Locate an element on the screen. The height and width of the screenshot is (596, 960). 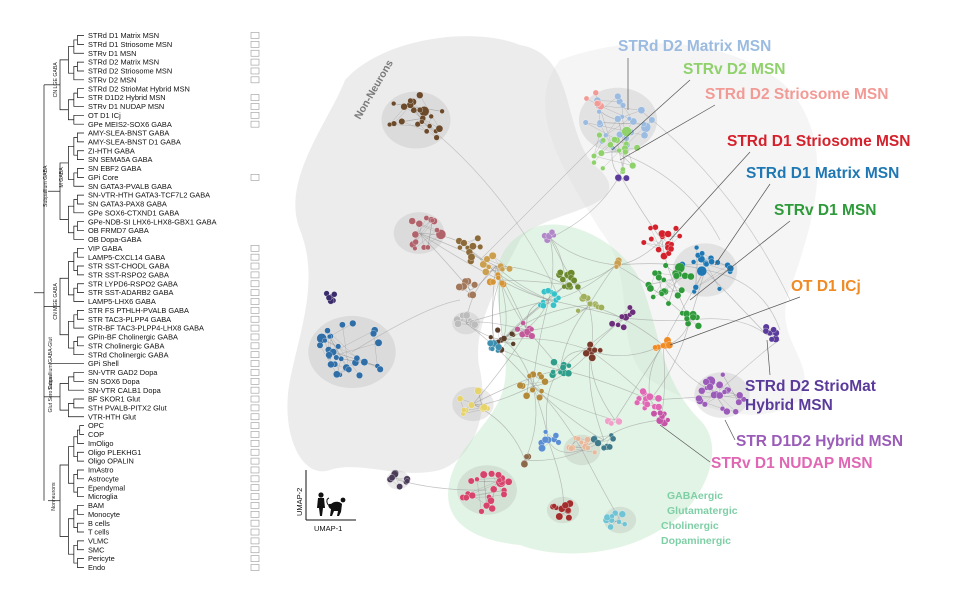
taxonomy-label: VTR-HTH Glut is located at coordinates (112, 416).